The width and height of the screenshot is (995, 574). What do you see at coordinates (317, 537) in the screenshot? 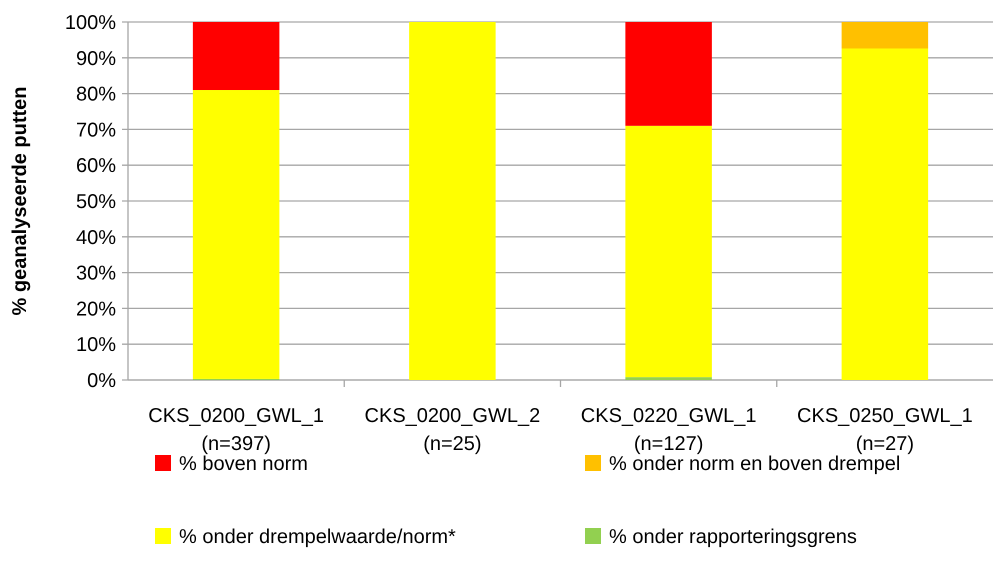
I see `legend-label: % onder drempelwaarde/norm*` at bounding box center [317, 537].